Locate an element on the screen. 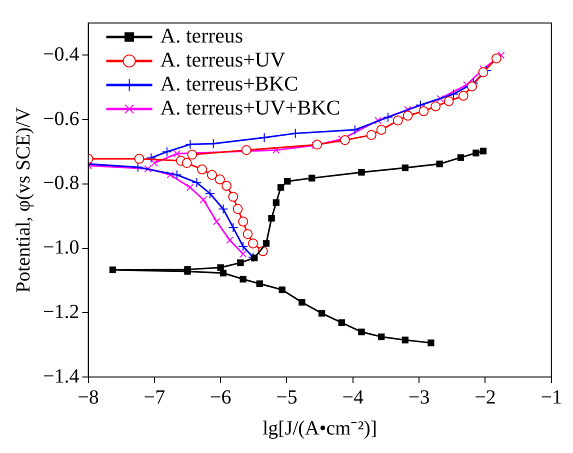 Image resolution: width=573 pixels, height=453 pixels. legend-label: A. terreus+UV+BKC is located at coordinates (250, 108).